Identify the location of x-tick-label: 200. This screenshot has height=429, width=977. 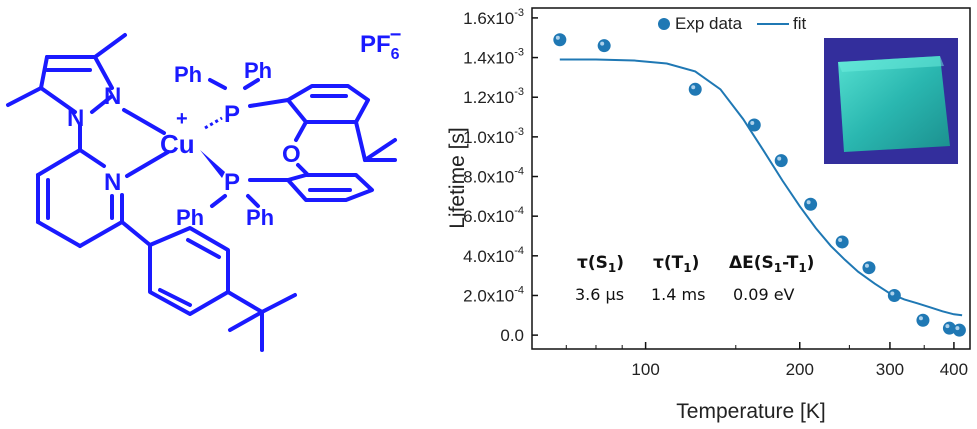
(800, 369).